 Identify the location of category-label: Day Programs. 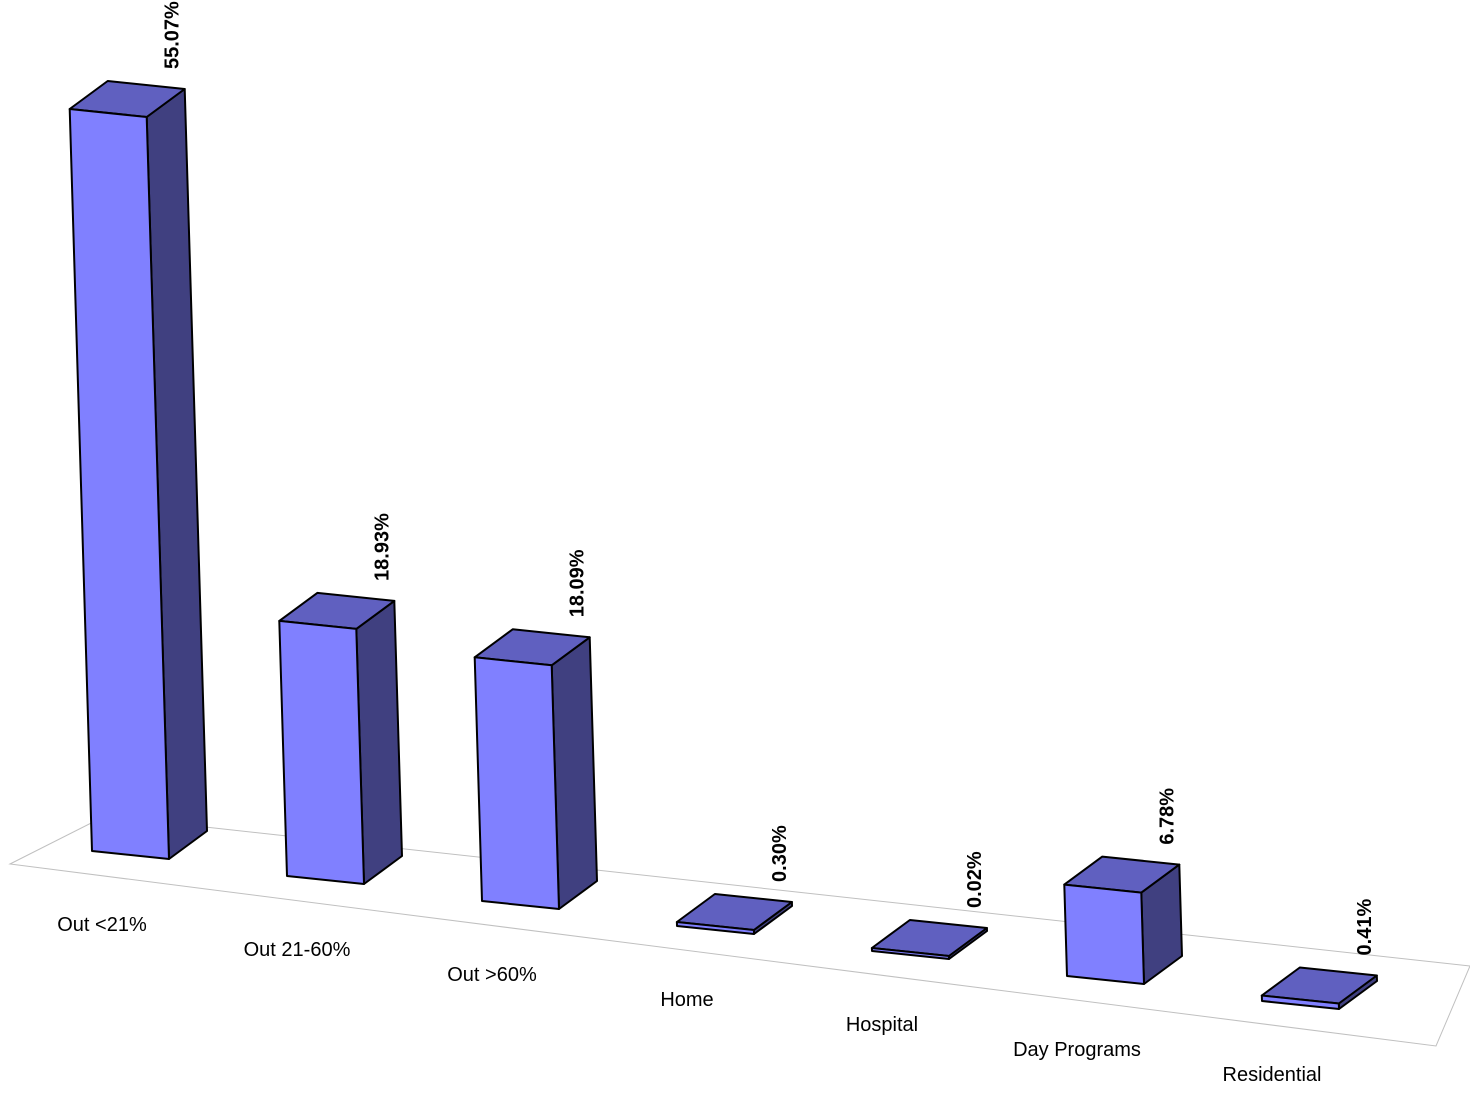
(1077, 1050).